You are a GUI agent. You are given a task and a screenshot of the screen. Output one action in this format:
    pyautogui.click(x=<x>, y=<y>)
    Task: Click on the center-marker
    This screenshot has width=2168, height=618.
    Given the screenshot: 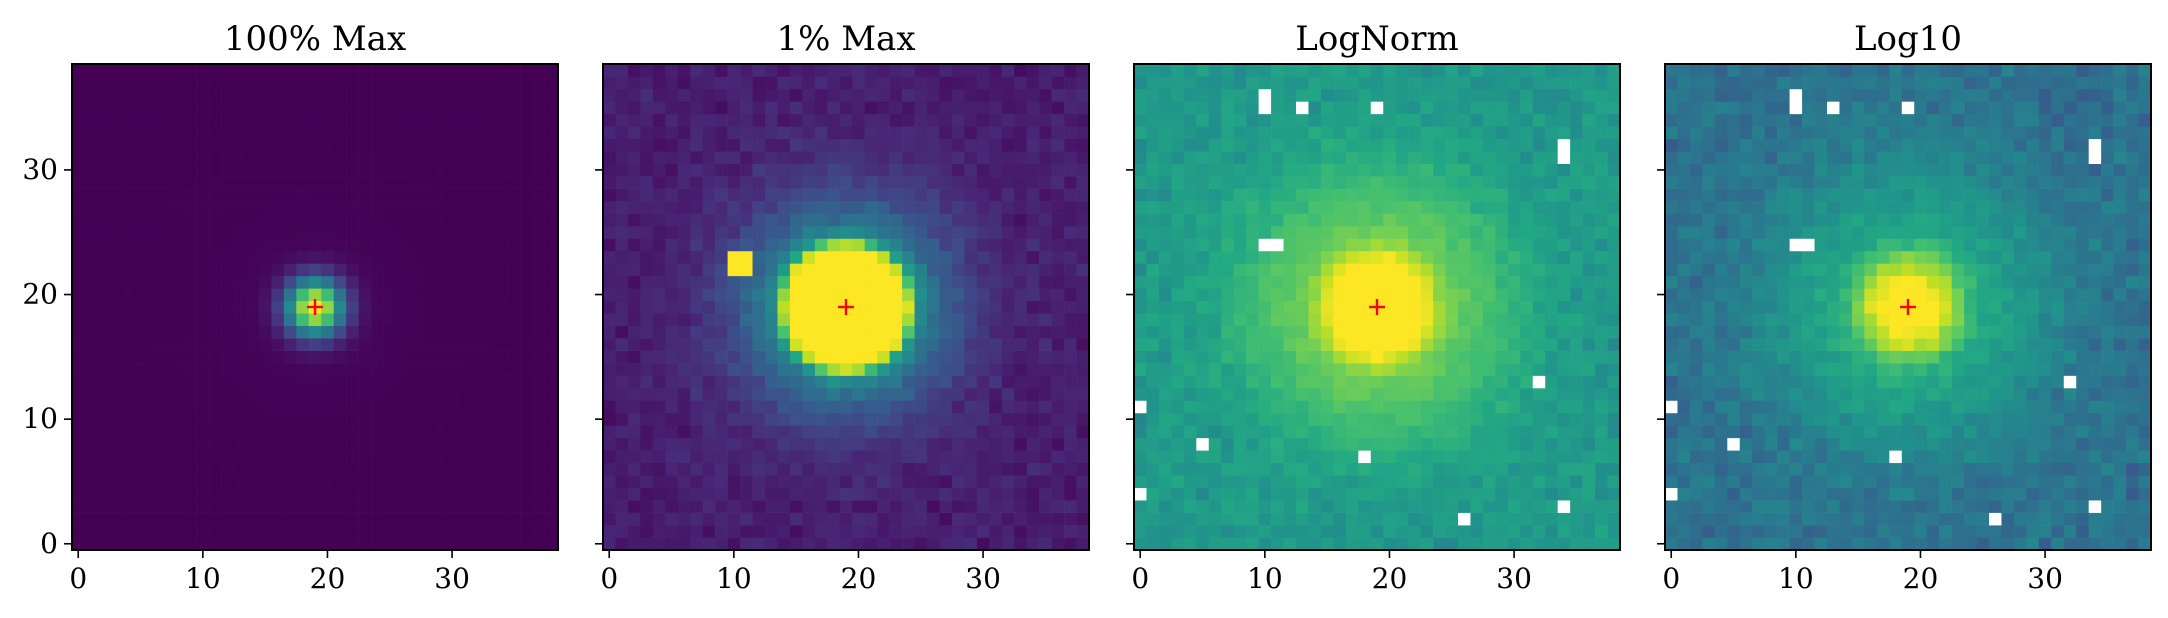 What is the action you would take?
    pyautogui.click(x=315, y=307)
    